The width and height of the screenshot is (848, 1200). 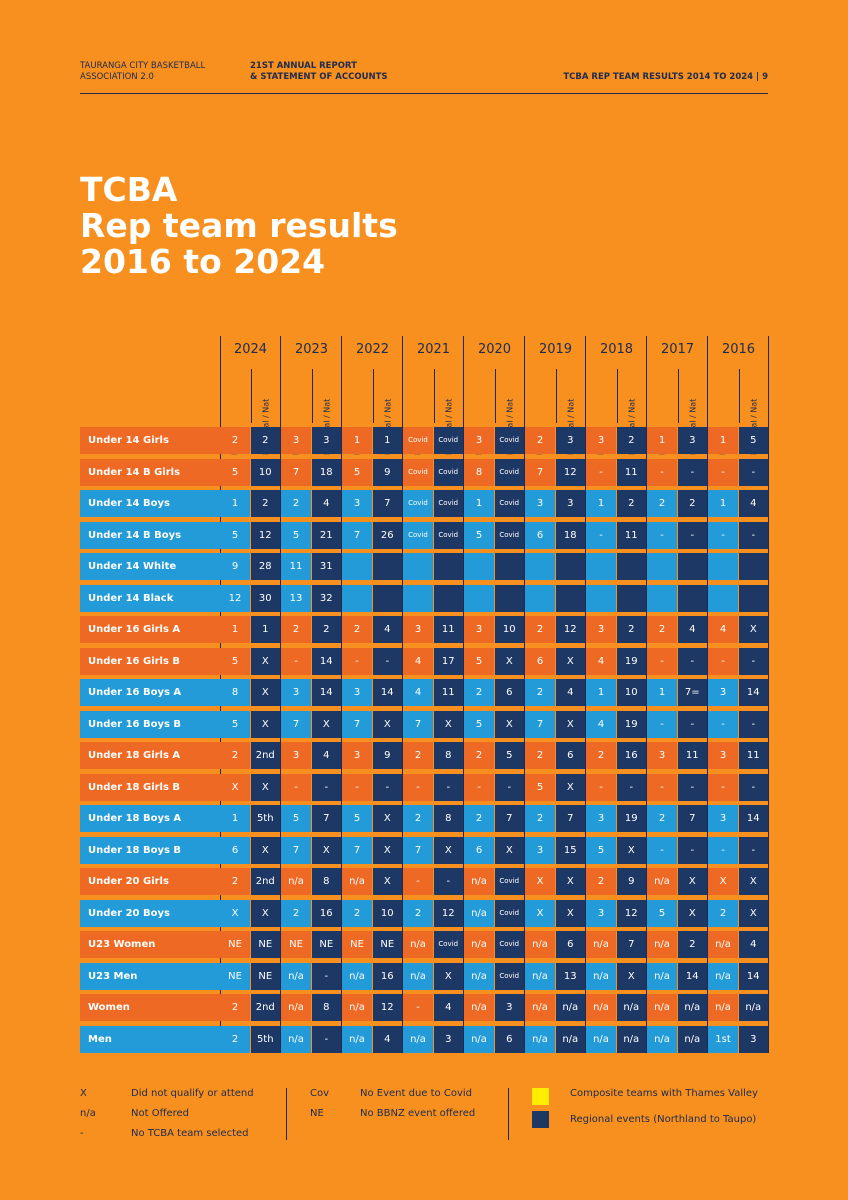 What do you see at coordinates (117, 77) in the screenshot?
I see `org-line-2: ASSOCIATION 2.0` at bounding box center [117, 77].